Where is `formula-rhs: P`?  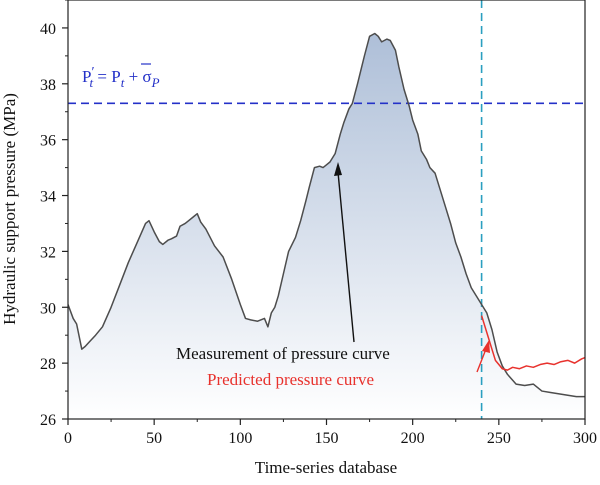 formula-rhs: P is located at coordinates (115, 76).